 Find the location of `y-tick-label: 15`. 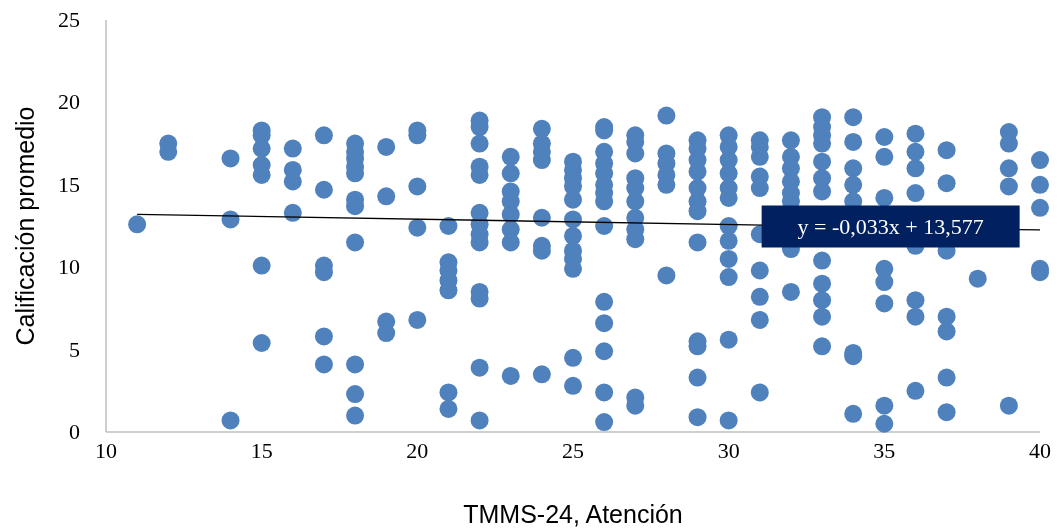

y-tick-label: 15 is located at coordinates (69, 184).